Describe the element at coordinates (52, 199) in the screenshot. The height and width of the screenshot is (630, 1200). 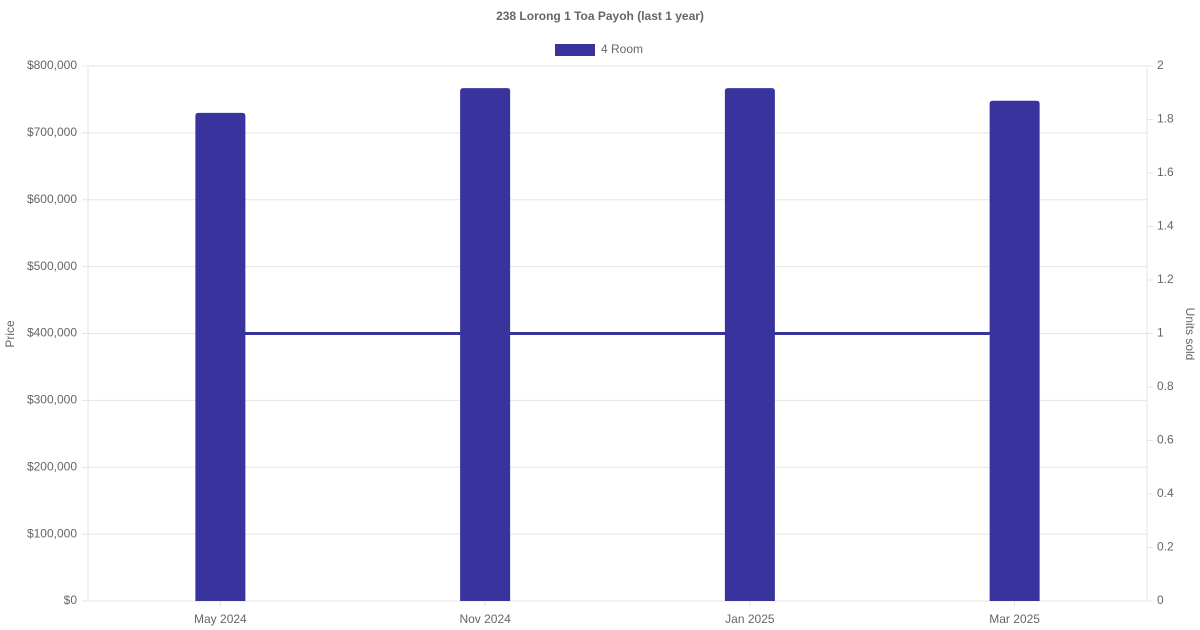
I see `y-tick-label: $600,000` at that location.